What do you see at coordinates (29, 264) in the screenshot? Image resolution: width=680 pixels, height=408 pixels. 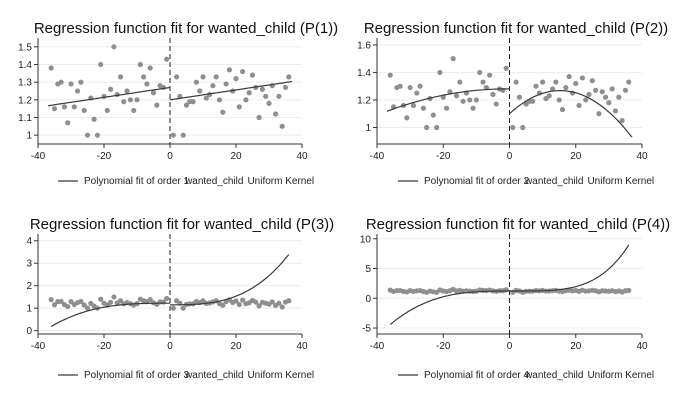 I see `y-tick-label: 3` at bounding box center [29, 264].